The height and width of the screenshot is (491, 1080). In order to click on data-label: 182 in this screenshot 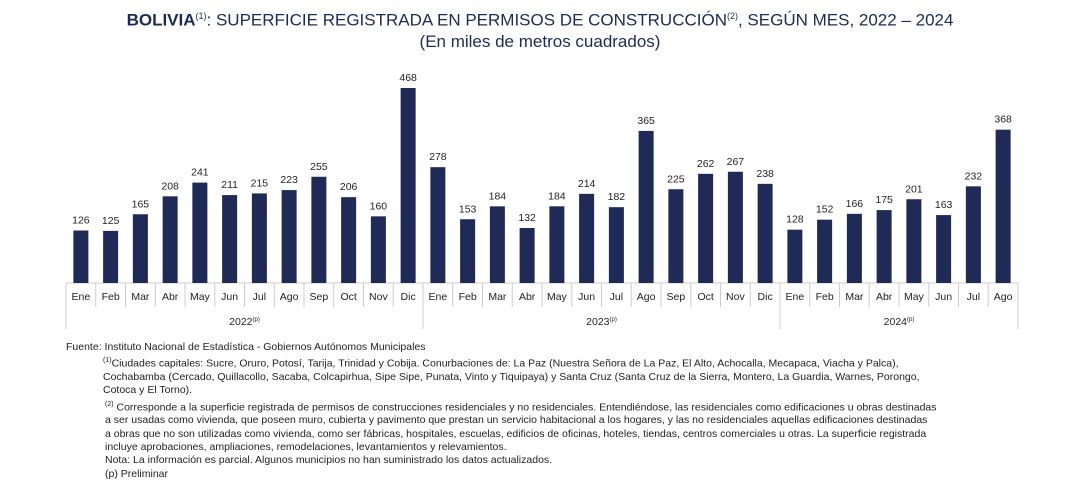, I will do `click(617, 197)`.